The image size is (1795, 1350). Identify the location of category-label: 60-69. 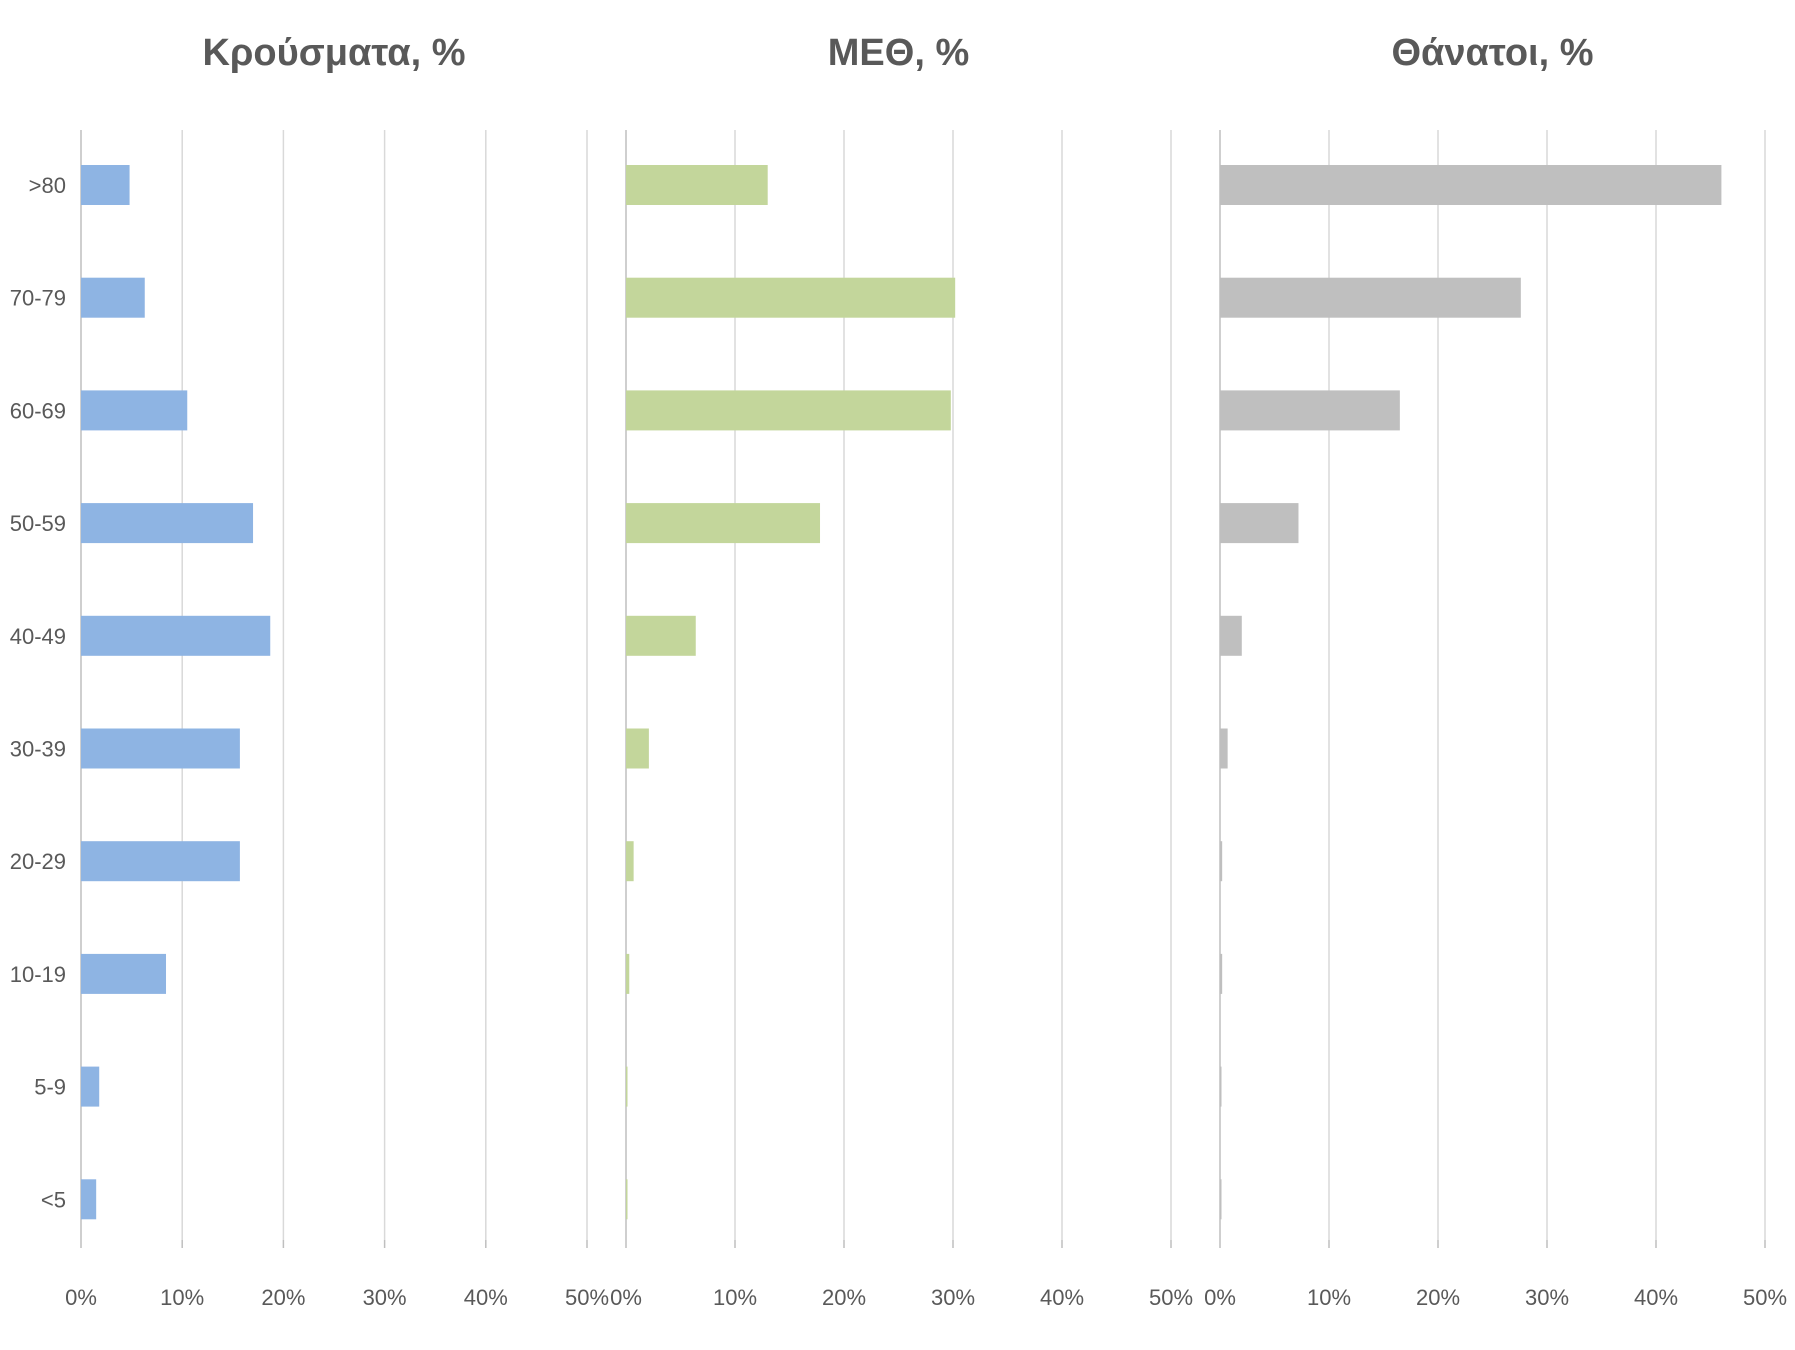
(38, 410).